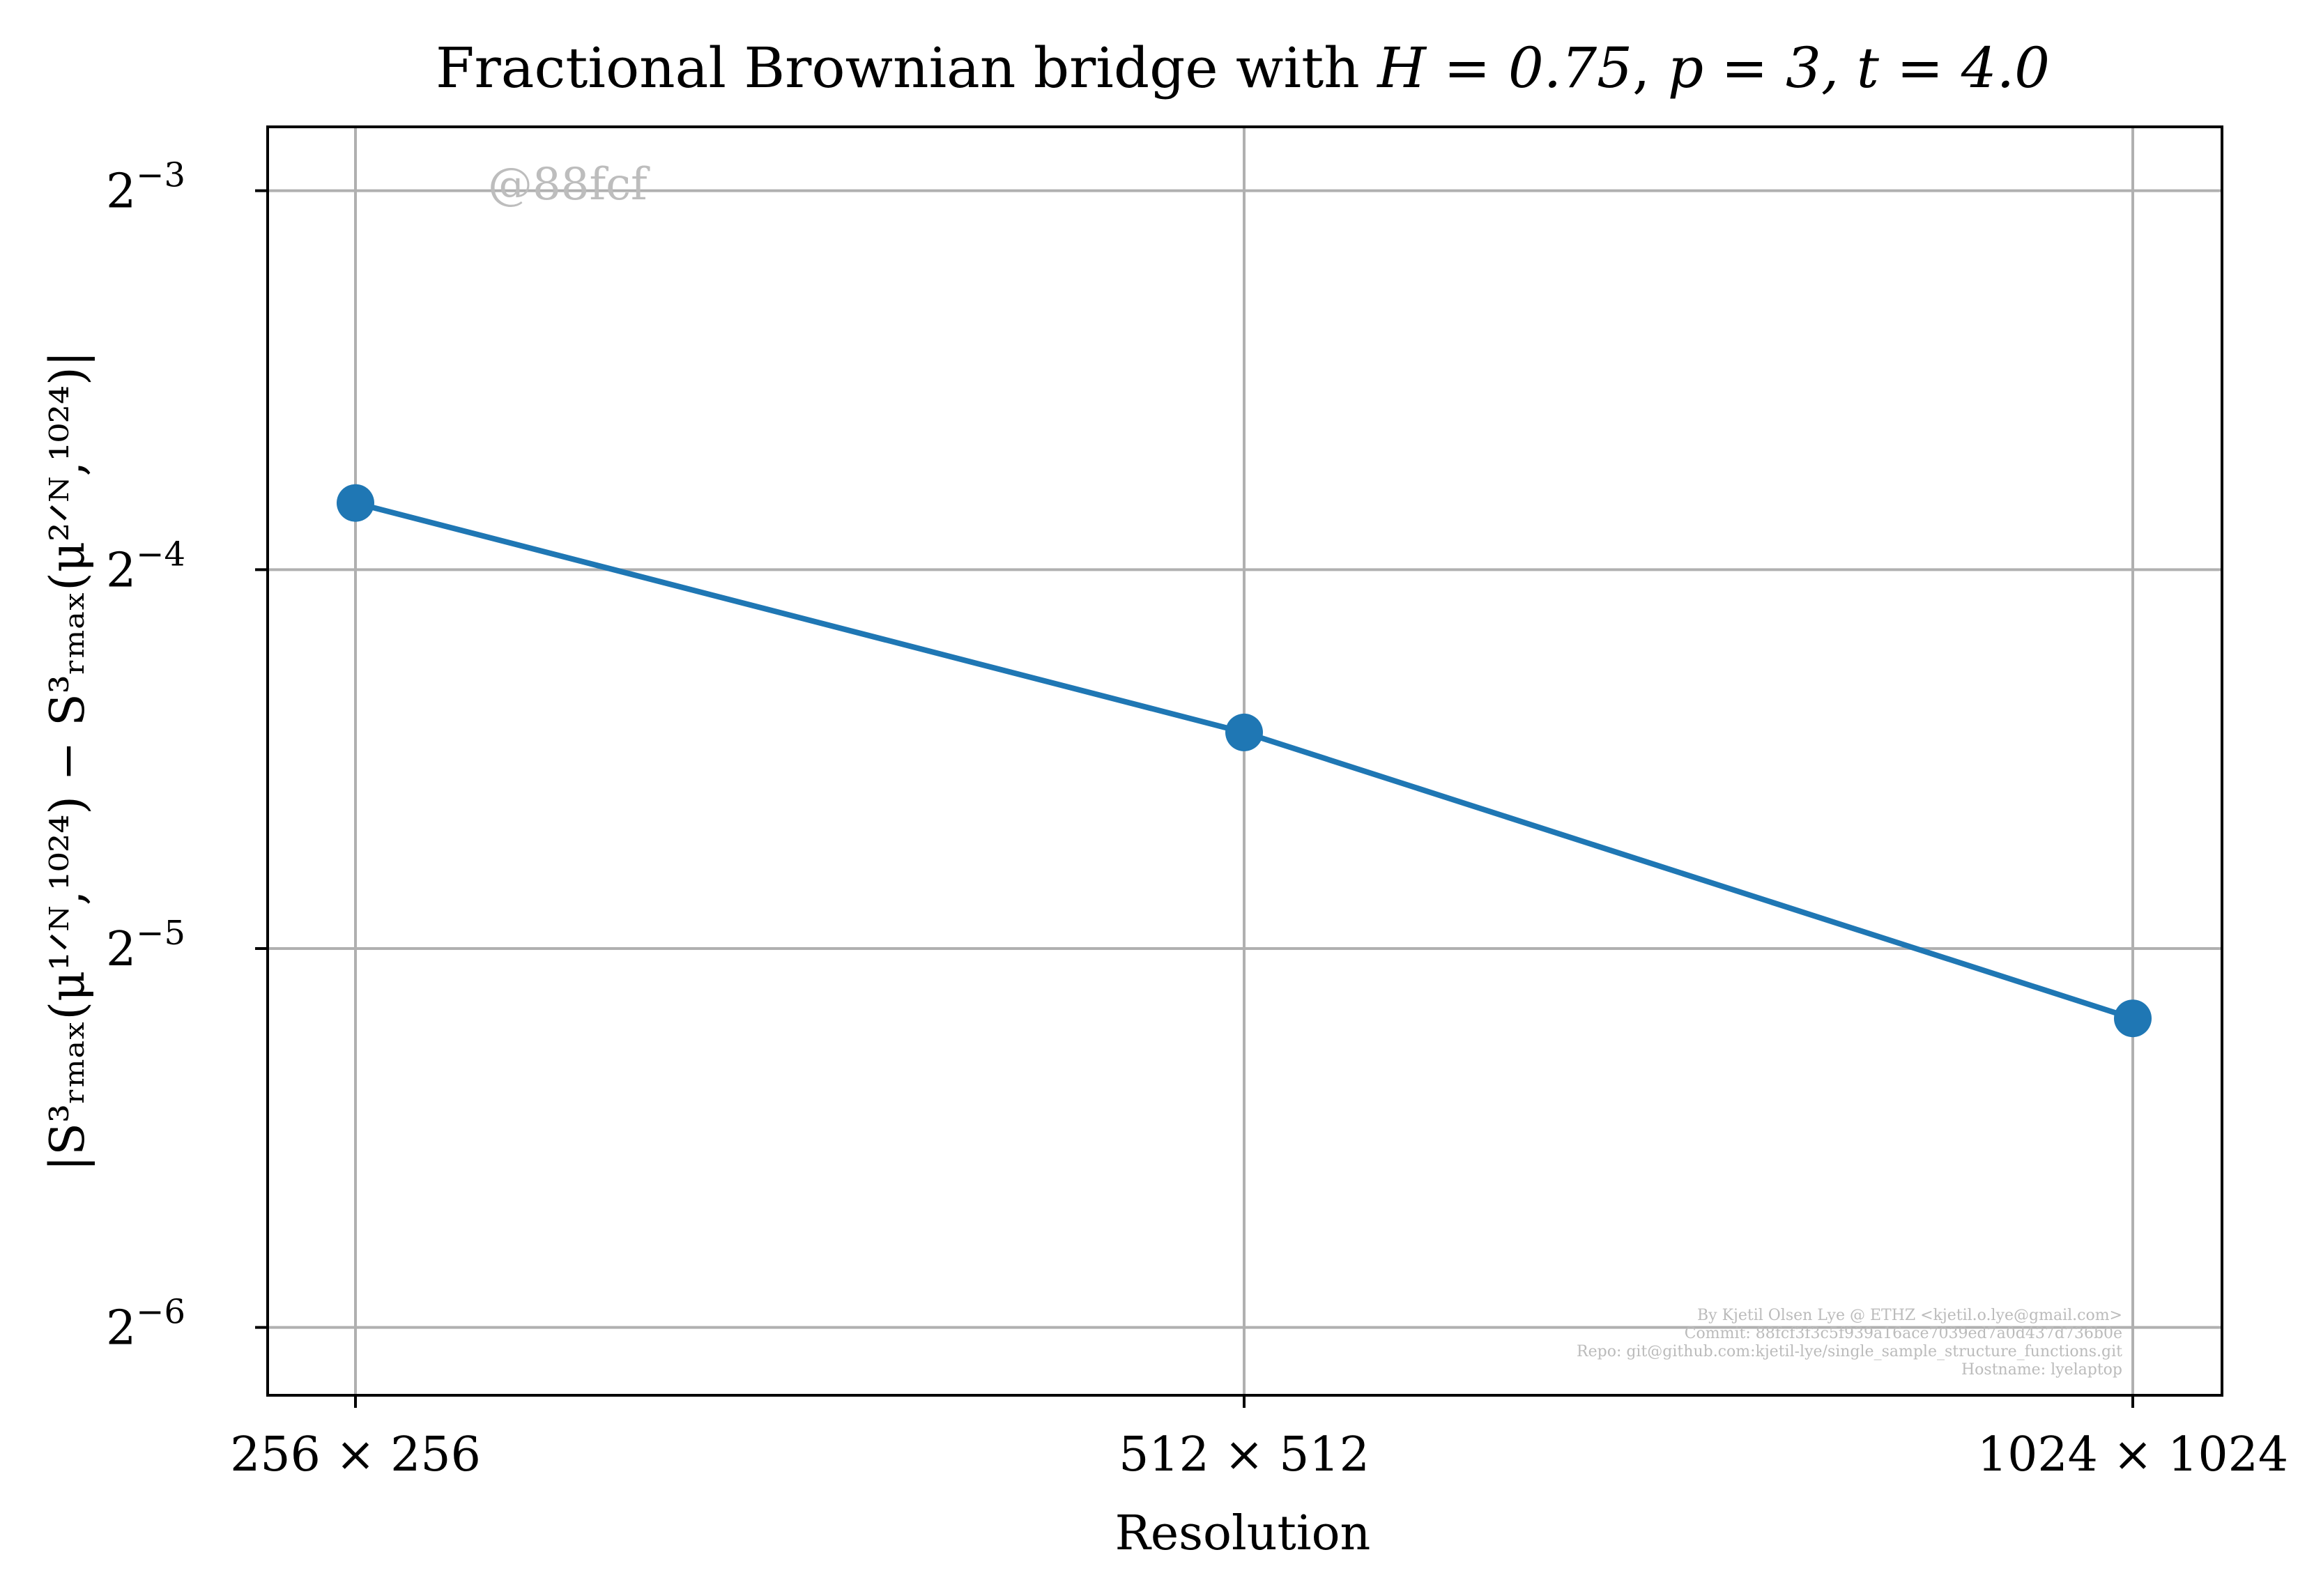 The width and height of the screenshot is (2314, 1596). What do you see at coordinates (160, 554) in the screenshot?
I see `y-tick-exponent: −4` at bounding box center [160, 554].